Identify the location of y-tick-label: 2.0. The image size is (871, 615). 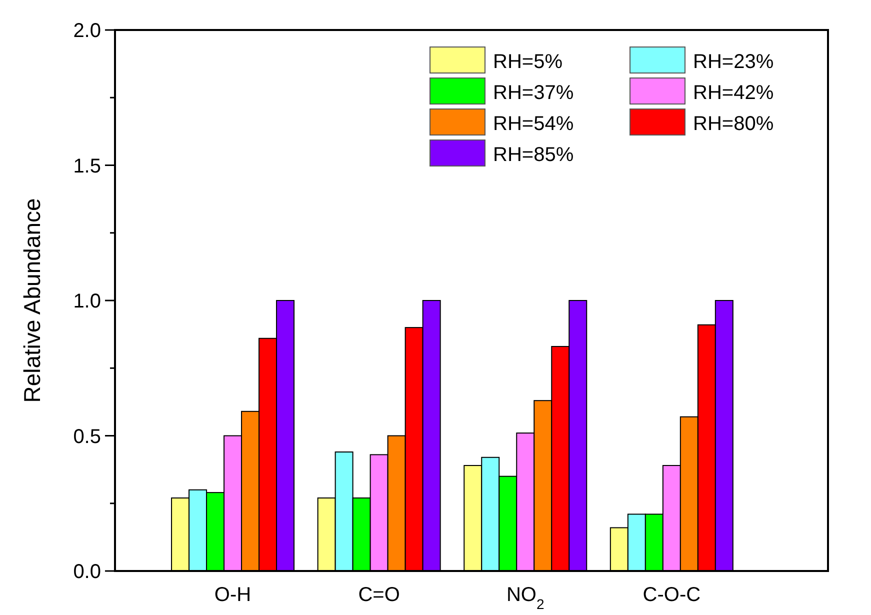
(87, 31).